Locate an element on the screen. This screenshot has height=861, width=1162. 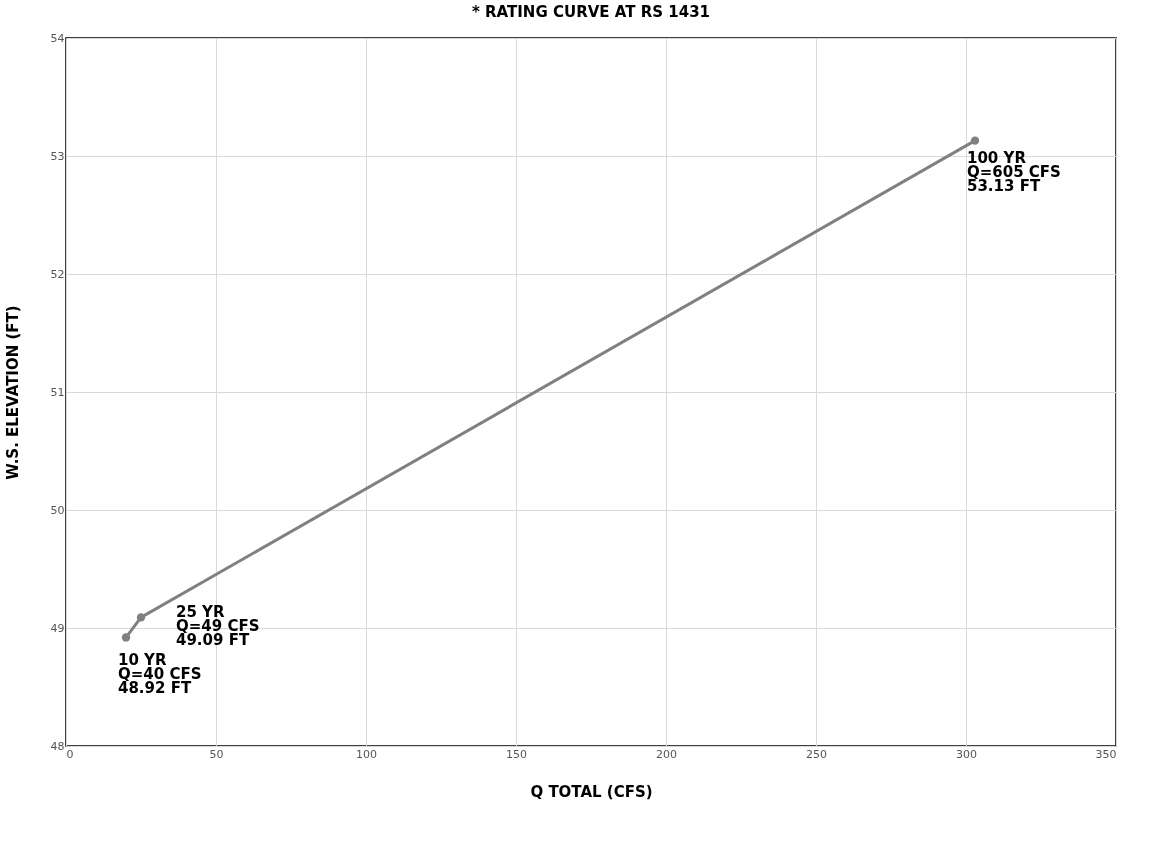
annotation: 10 YR Q=40 CFS 48.92 FT is located at coordinates (160, 674).